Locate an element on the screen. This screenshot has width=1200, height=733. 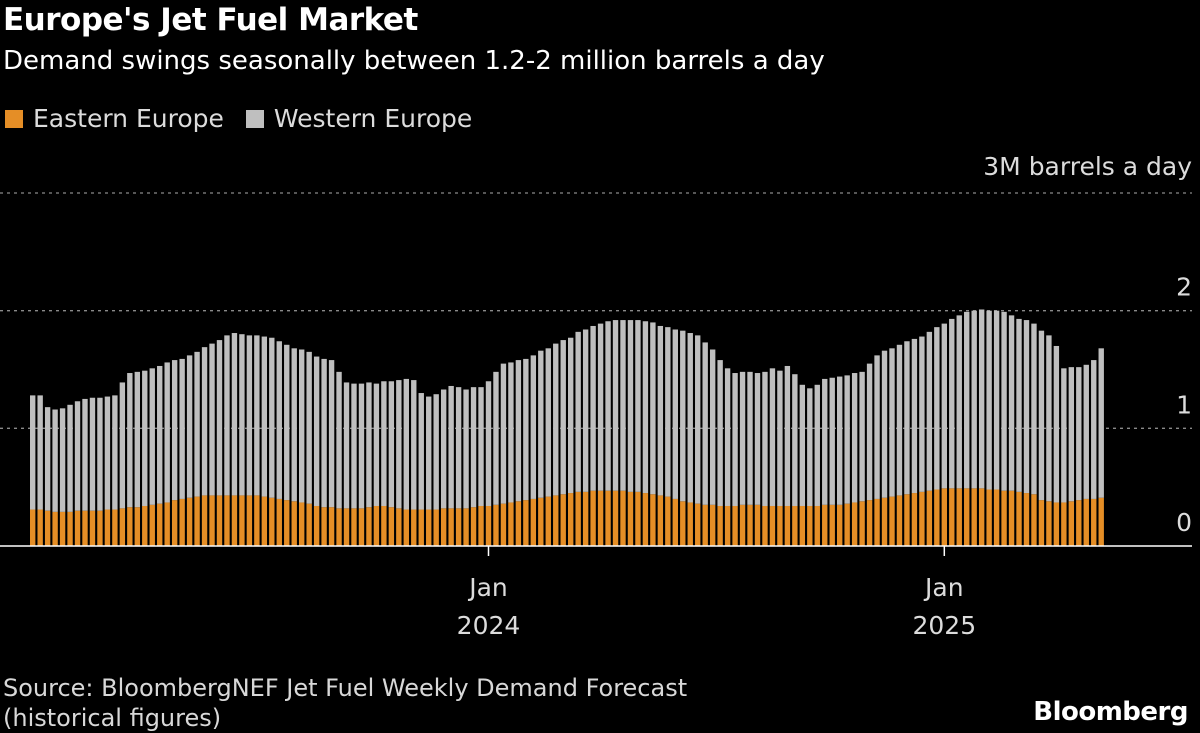
legend-swatch-western-europe is located at coordinates (254, 118).